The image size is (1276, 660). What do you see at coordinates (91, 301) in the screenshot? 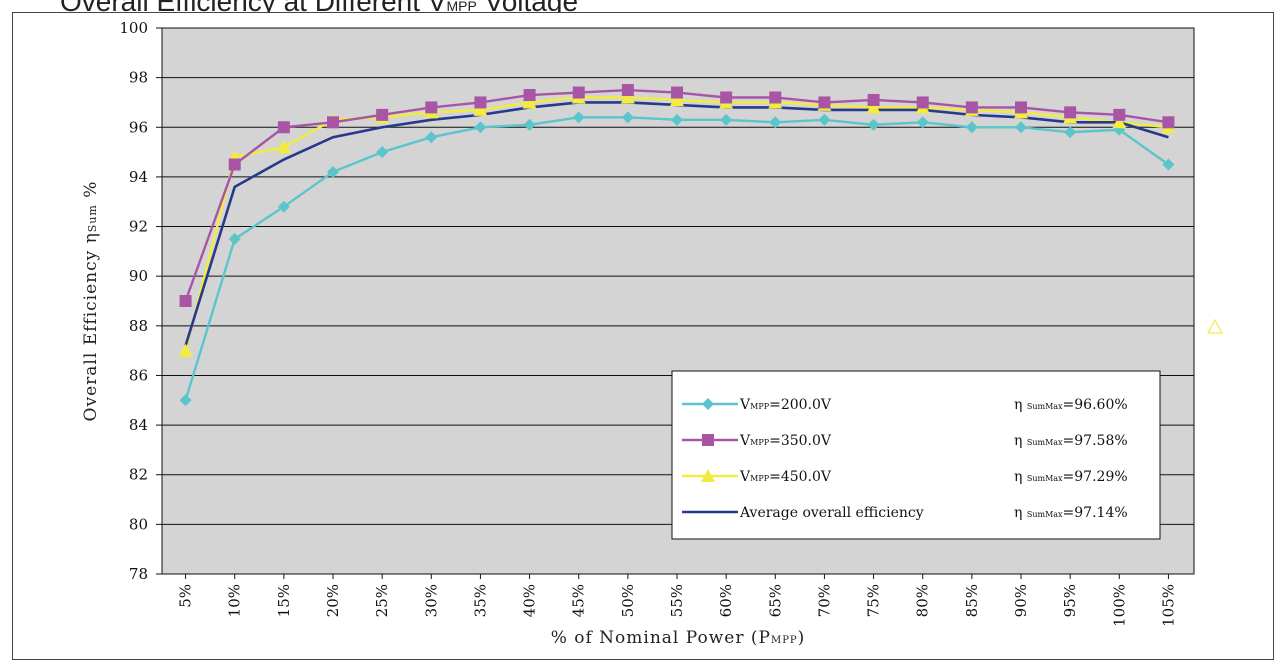
I see `y-axis-title: Overall Efficiency ηSum %` at bounding box center [91, 301].